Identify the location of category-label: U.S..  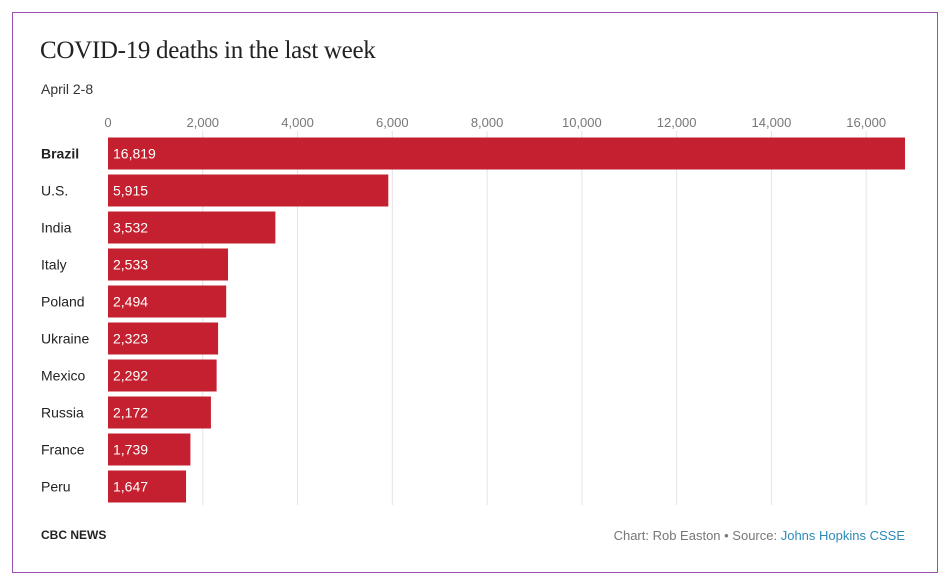
(54, 191).